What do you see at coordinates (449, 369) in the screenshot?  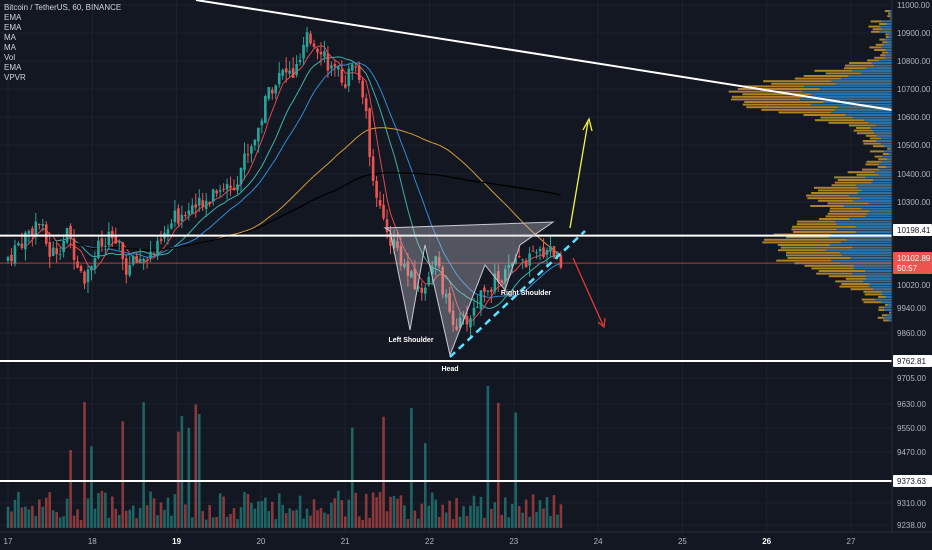 I see `head-label: Head` at bounding box center [449, 369].